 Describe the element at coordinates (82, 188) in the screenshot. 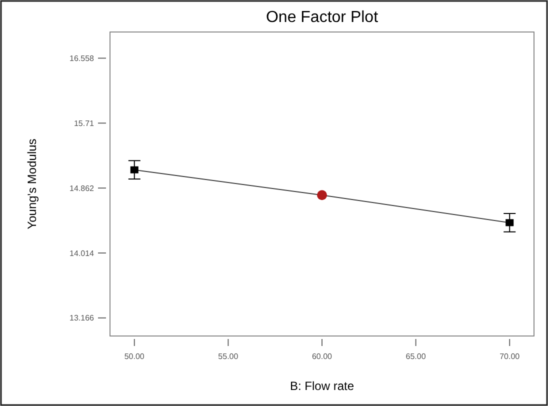

I see `y-tick-label: 14.862` at that location.